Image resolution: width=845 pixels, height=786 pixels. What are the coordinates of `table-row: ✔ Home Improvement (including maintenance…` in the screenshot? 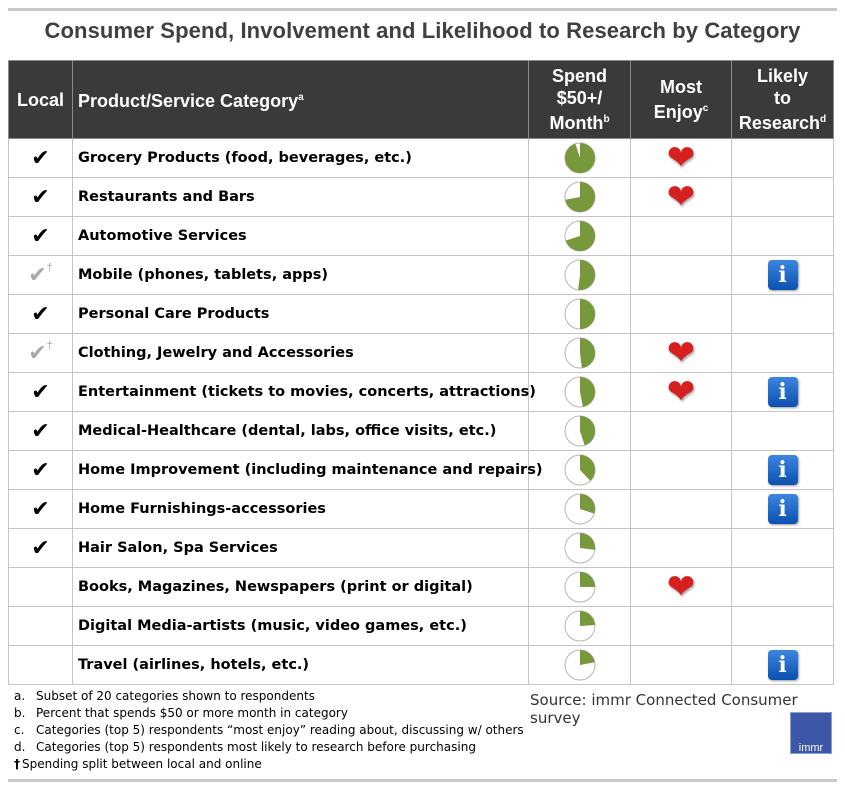 It's located at (421, 470).